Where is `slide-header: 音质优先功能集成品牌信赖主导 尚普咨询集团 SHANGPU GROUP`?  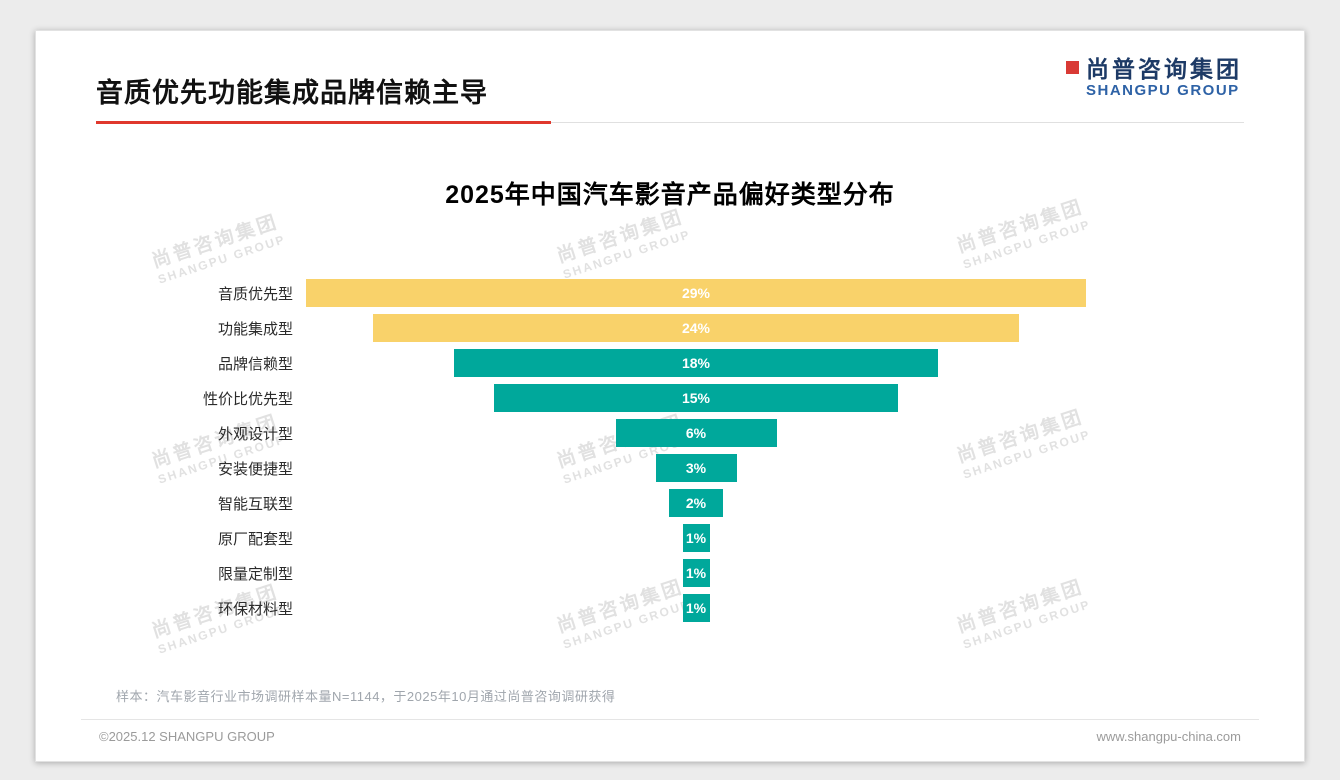
slide-header: 音质优先功能集成品牌信赖主导 尚普咨询集团 SHANGPU GROUP is located at coordinates (670, 70).